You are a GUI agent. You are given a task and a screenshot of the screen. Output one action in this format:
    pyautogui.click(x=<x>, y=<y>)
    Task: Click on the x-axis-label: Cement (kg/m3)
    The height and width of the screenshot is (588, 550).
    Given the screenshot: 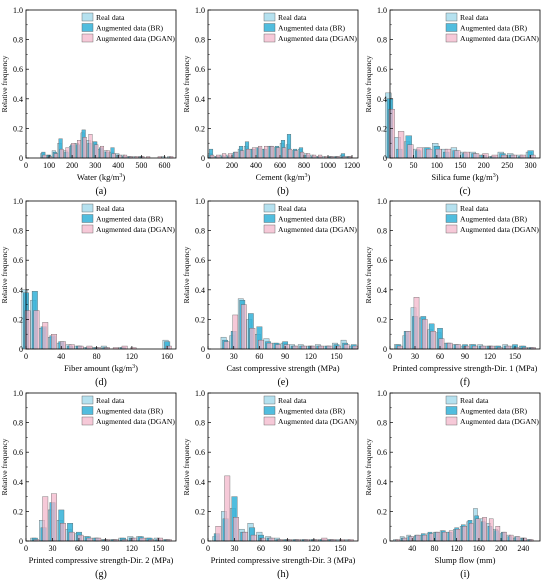 What is the action you would take?
    pyautogui.click(x=283, y=177)
    